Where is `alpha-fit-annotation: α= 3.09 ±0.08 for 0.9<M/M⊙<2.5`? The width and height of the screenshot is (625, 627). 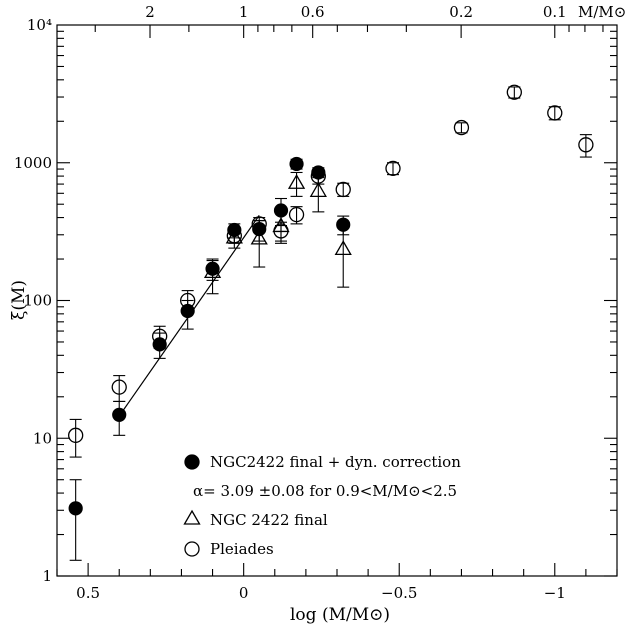
alpha-fit-annotation: α= 3.09 ±0.08 for 0.9<M/M⊙<2.5 is located at coordinates (325, 491).